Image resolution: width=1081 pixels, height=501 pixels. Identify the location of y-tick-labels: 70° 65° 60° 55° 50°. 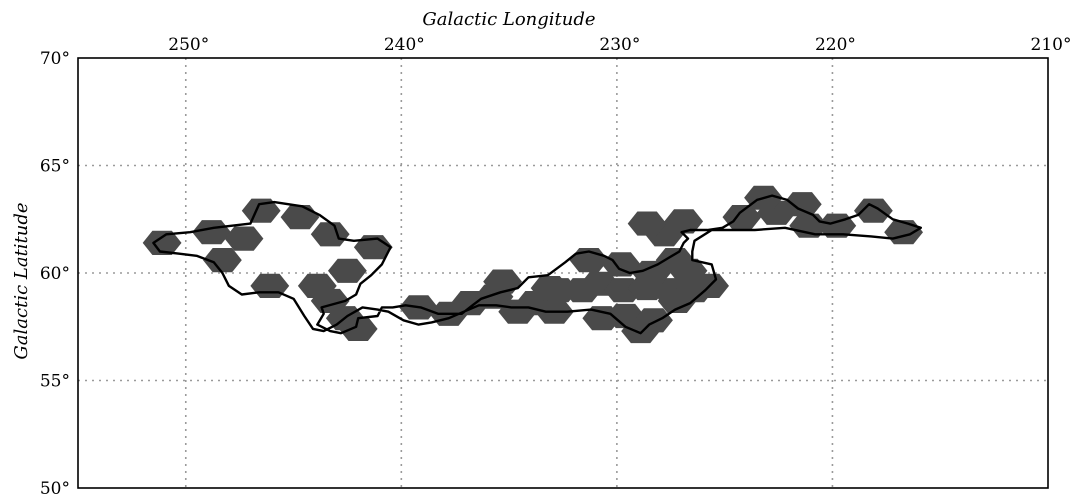
(55, 274).